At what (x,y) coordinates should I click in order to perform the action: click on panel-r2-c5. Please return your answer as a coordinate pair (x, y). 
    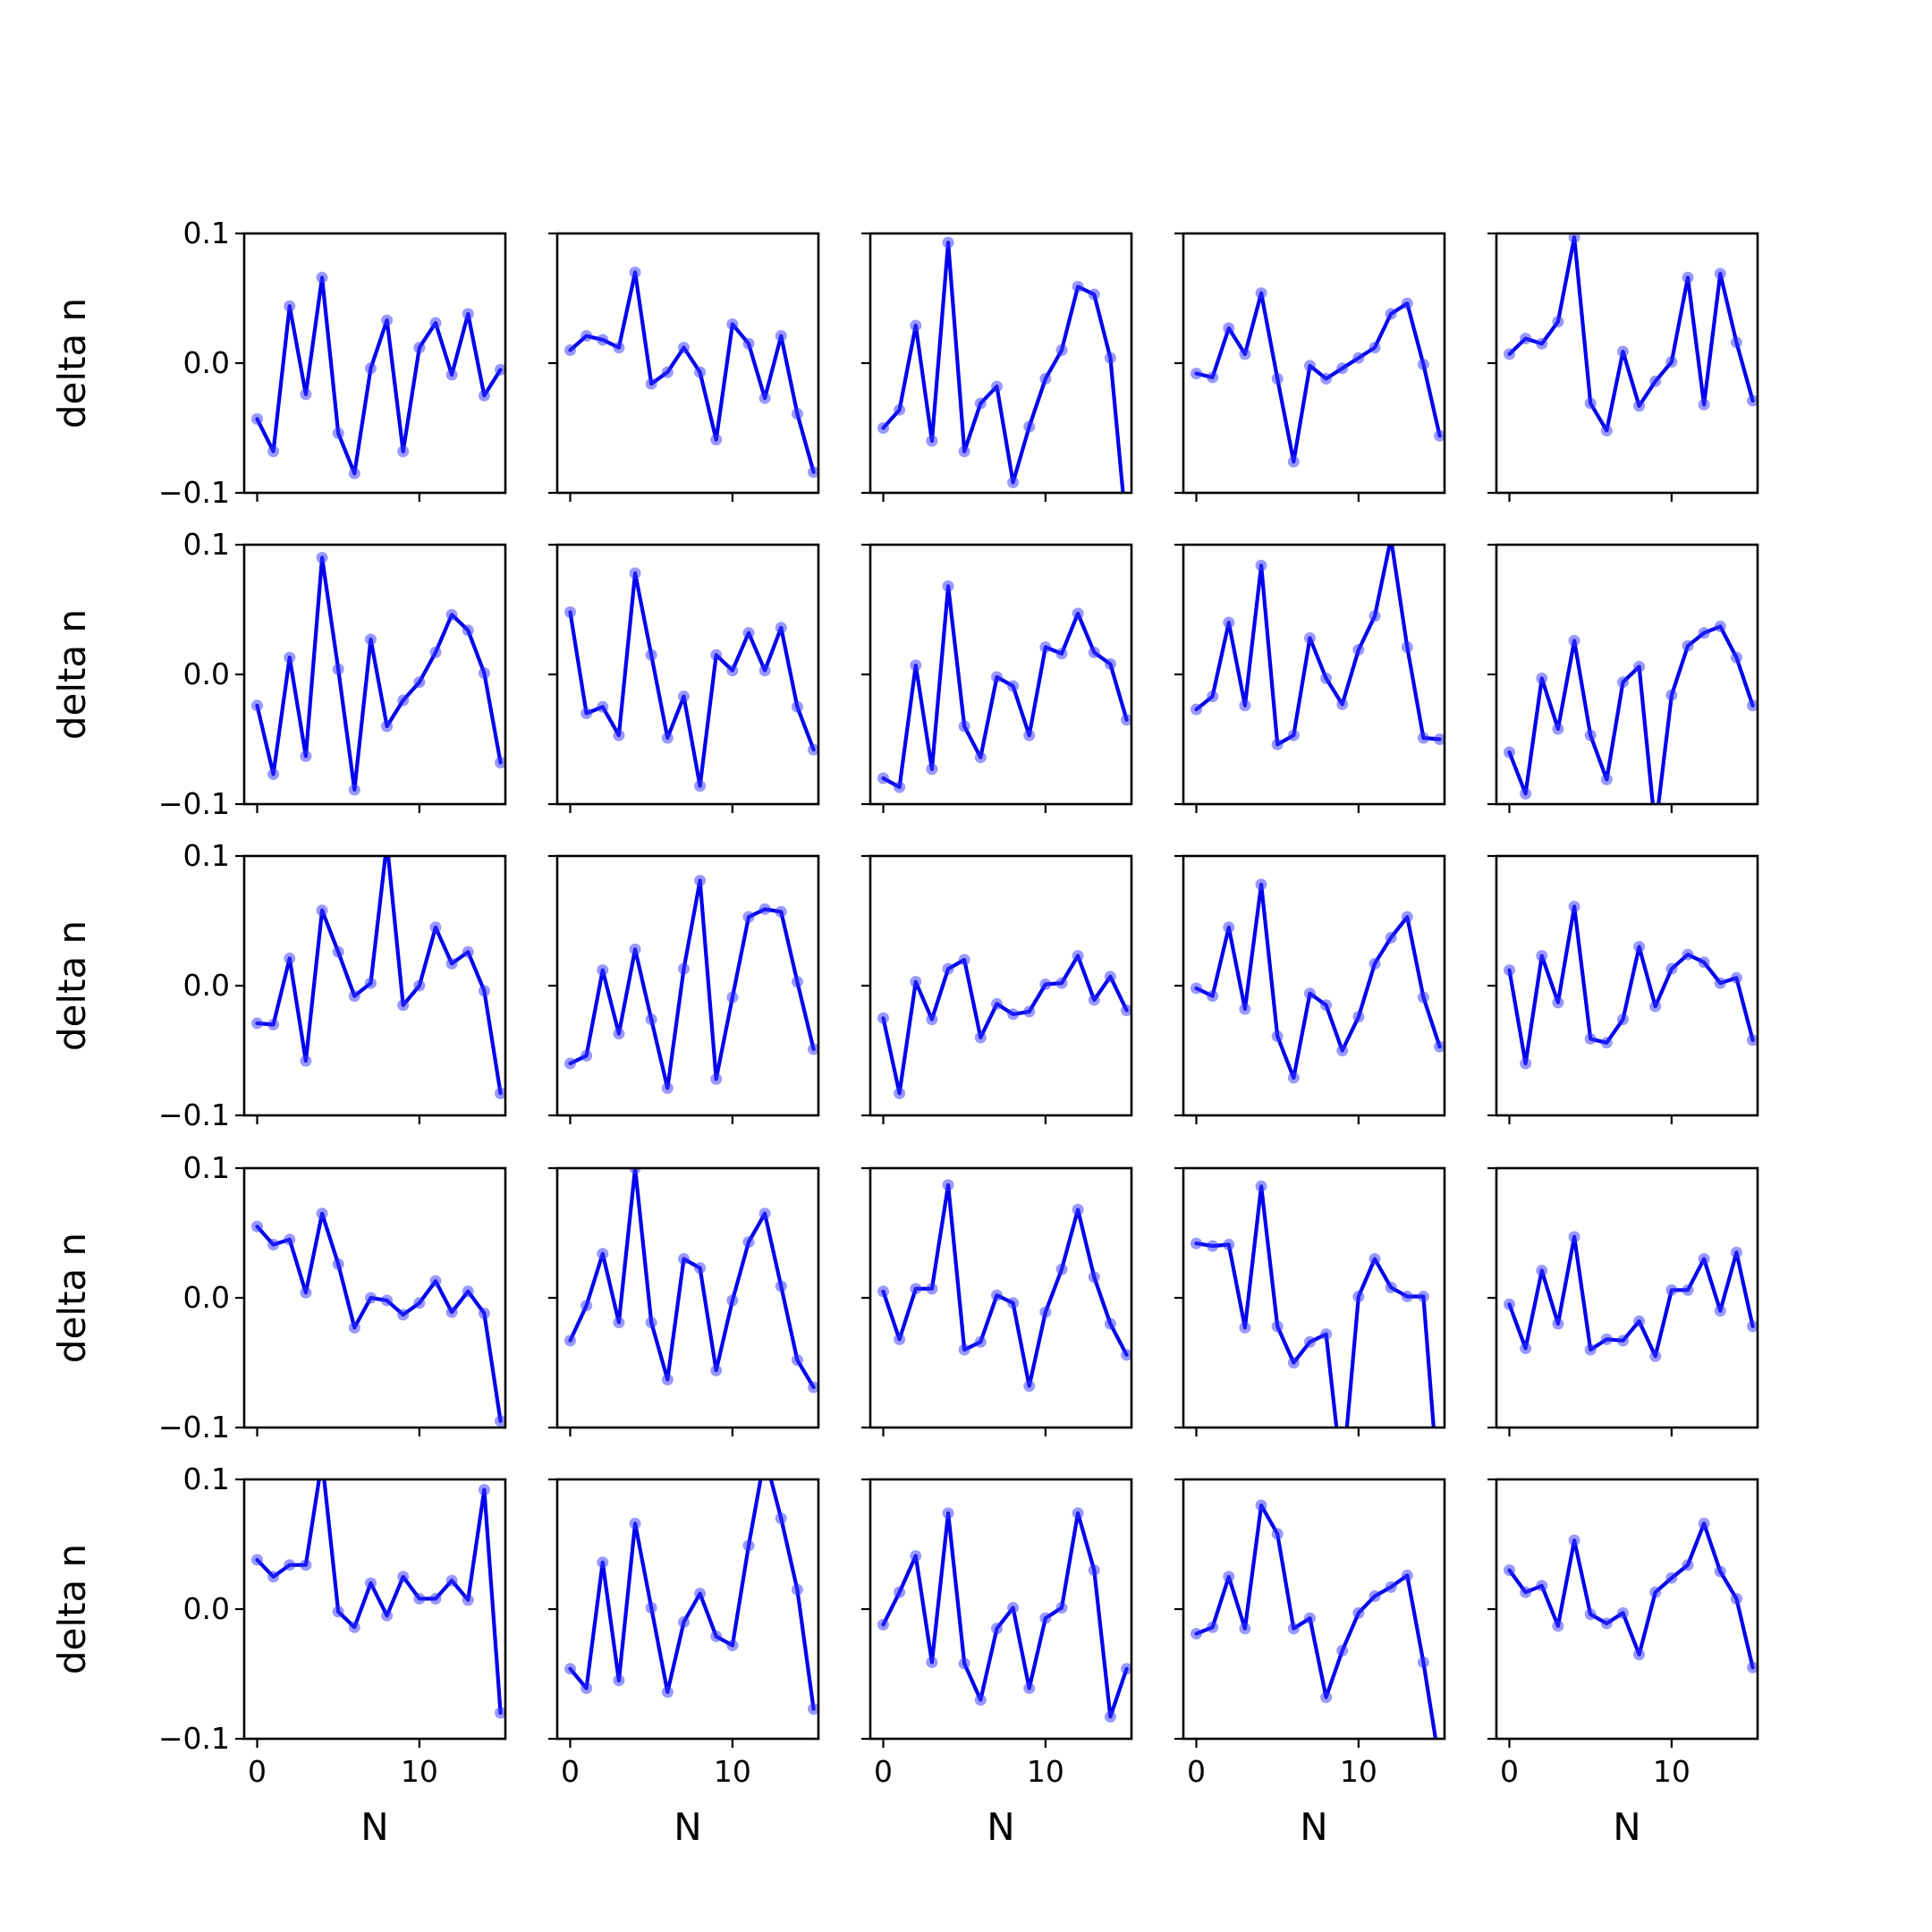
    Looking at the image, I should click on (1623, 678).